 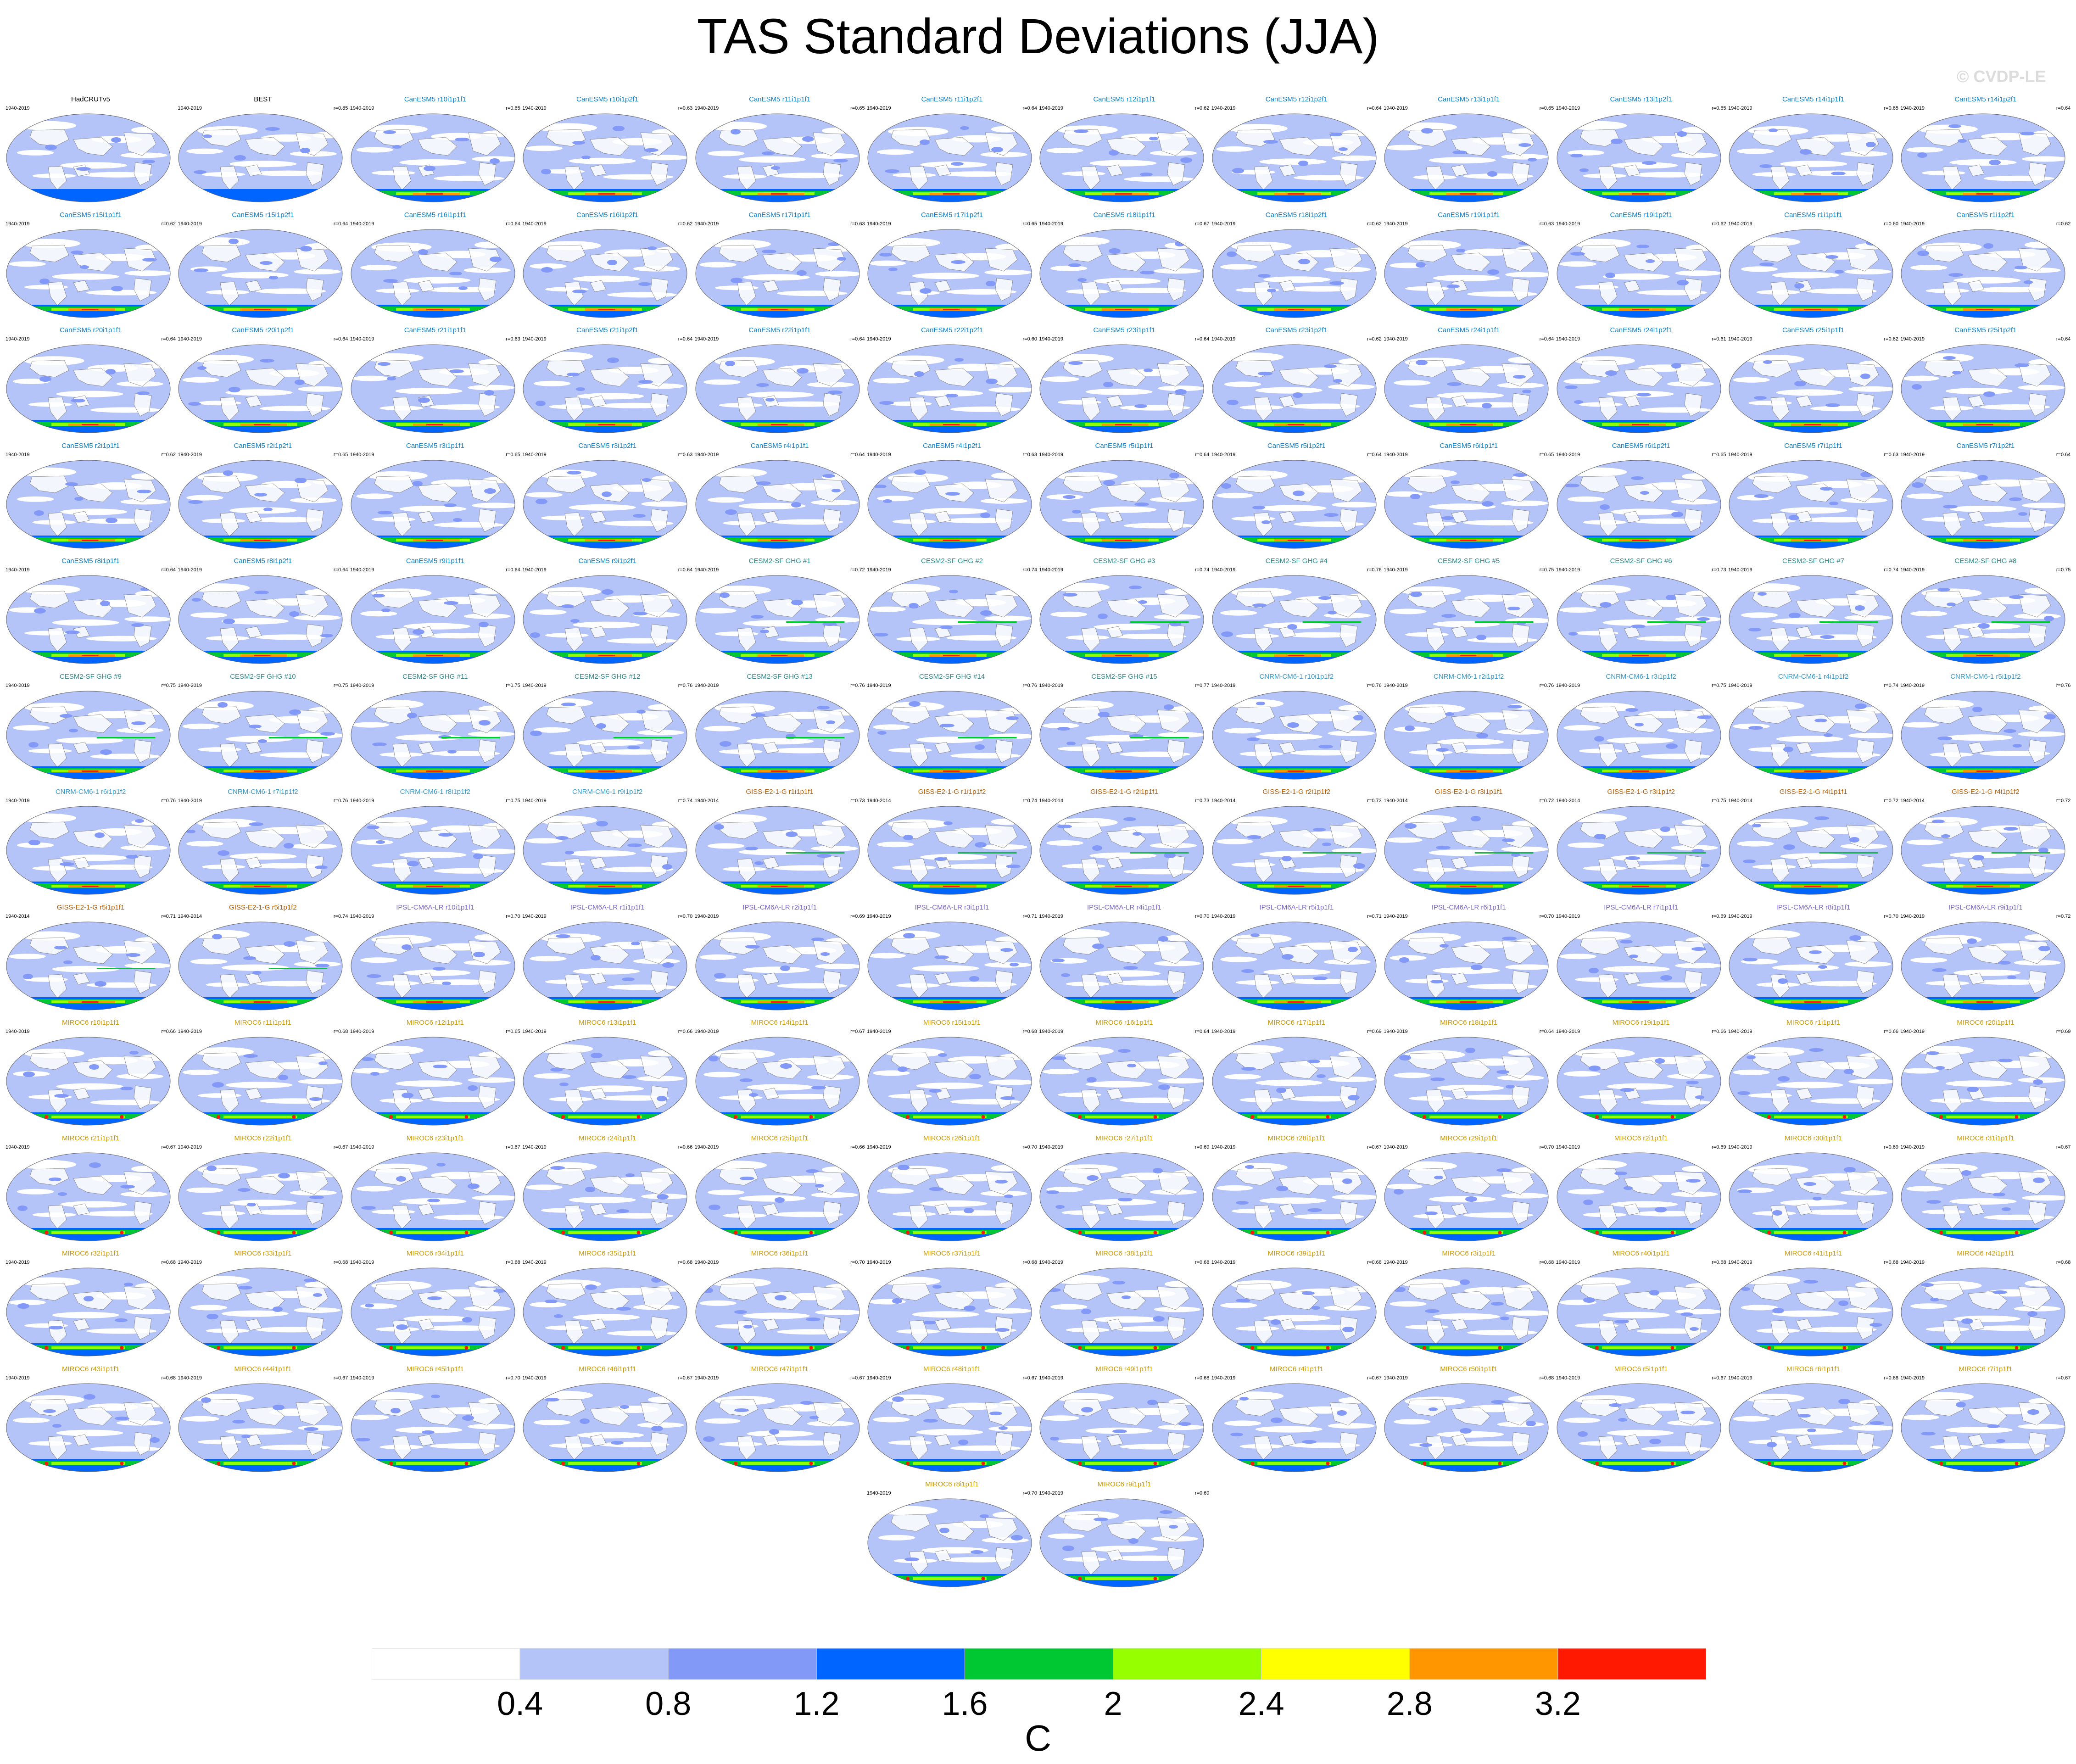 What do you see at coordinates (90, 1253) in the screenshot?
I see `panel-title: MIROC6 r32i1p1f1` at bounding box center [90, 1253].